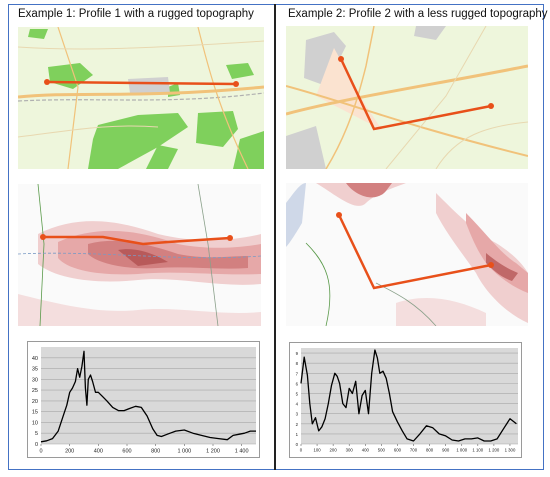 This screenshot has height=477, width=550. I want to click on y-tick-label: 20, so click(35, 402).